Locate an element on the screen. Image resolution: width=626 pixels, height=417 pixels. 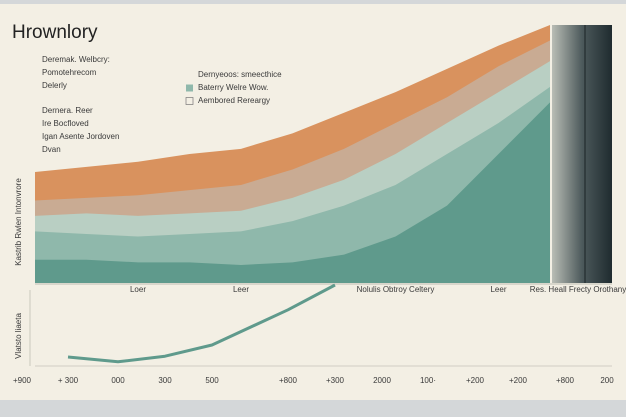
line is located at coordinates (201, 323).